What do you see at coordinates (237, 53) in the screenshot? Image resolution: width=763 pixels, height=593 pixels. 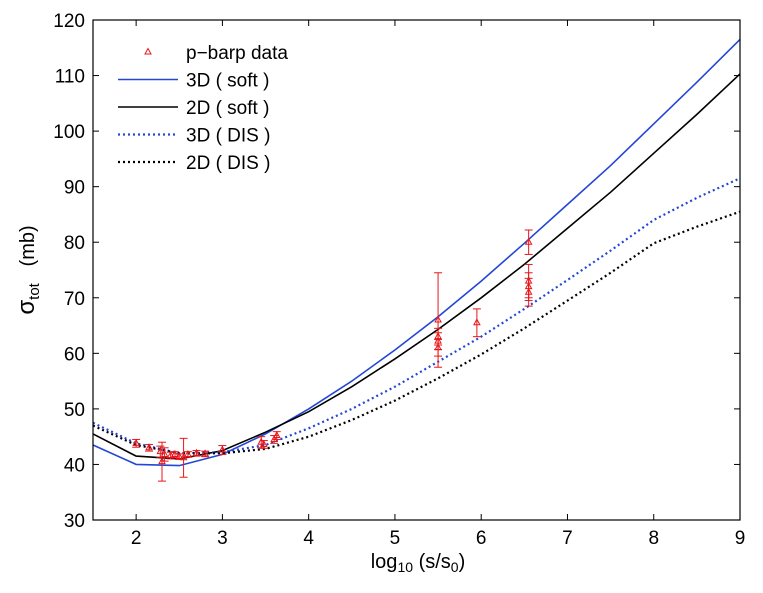 I see `legend-label: p−barp data` at bounding box center [237, 53].